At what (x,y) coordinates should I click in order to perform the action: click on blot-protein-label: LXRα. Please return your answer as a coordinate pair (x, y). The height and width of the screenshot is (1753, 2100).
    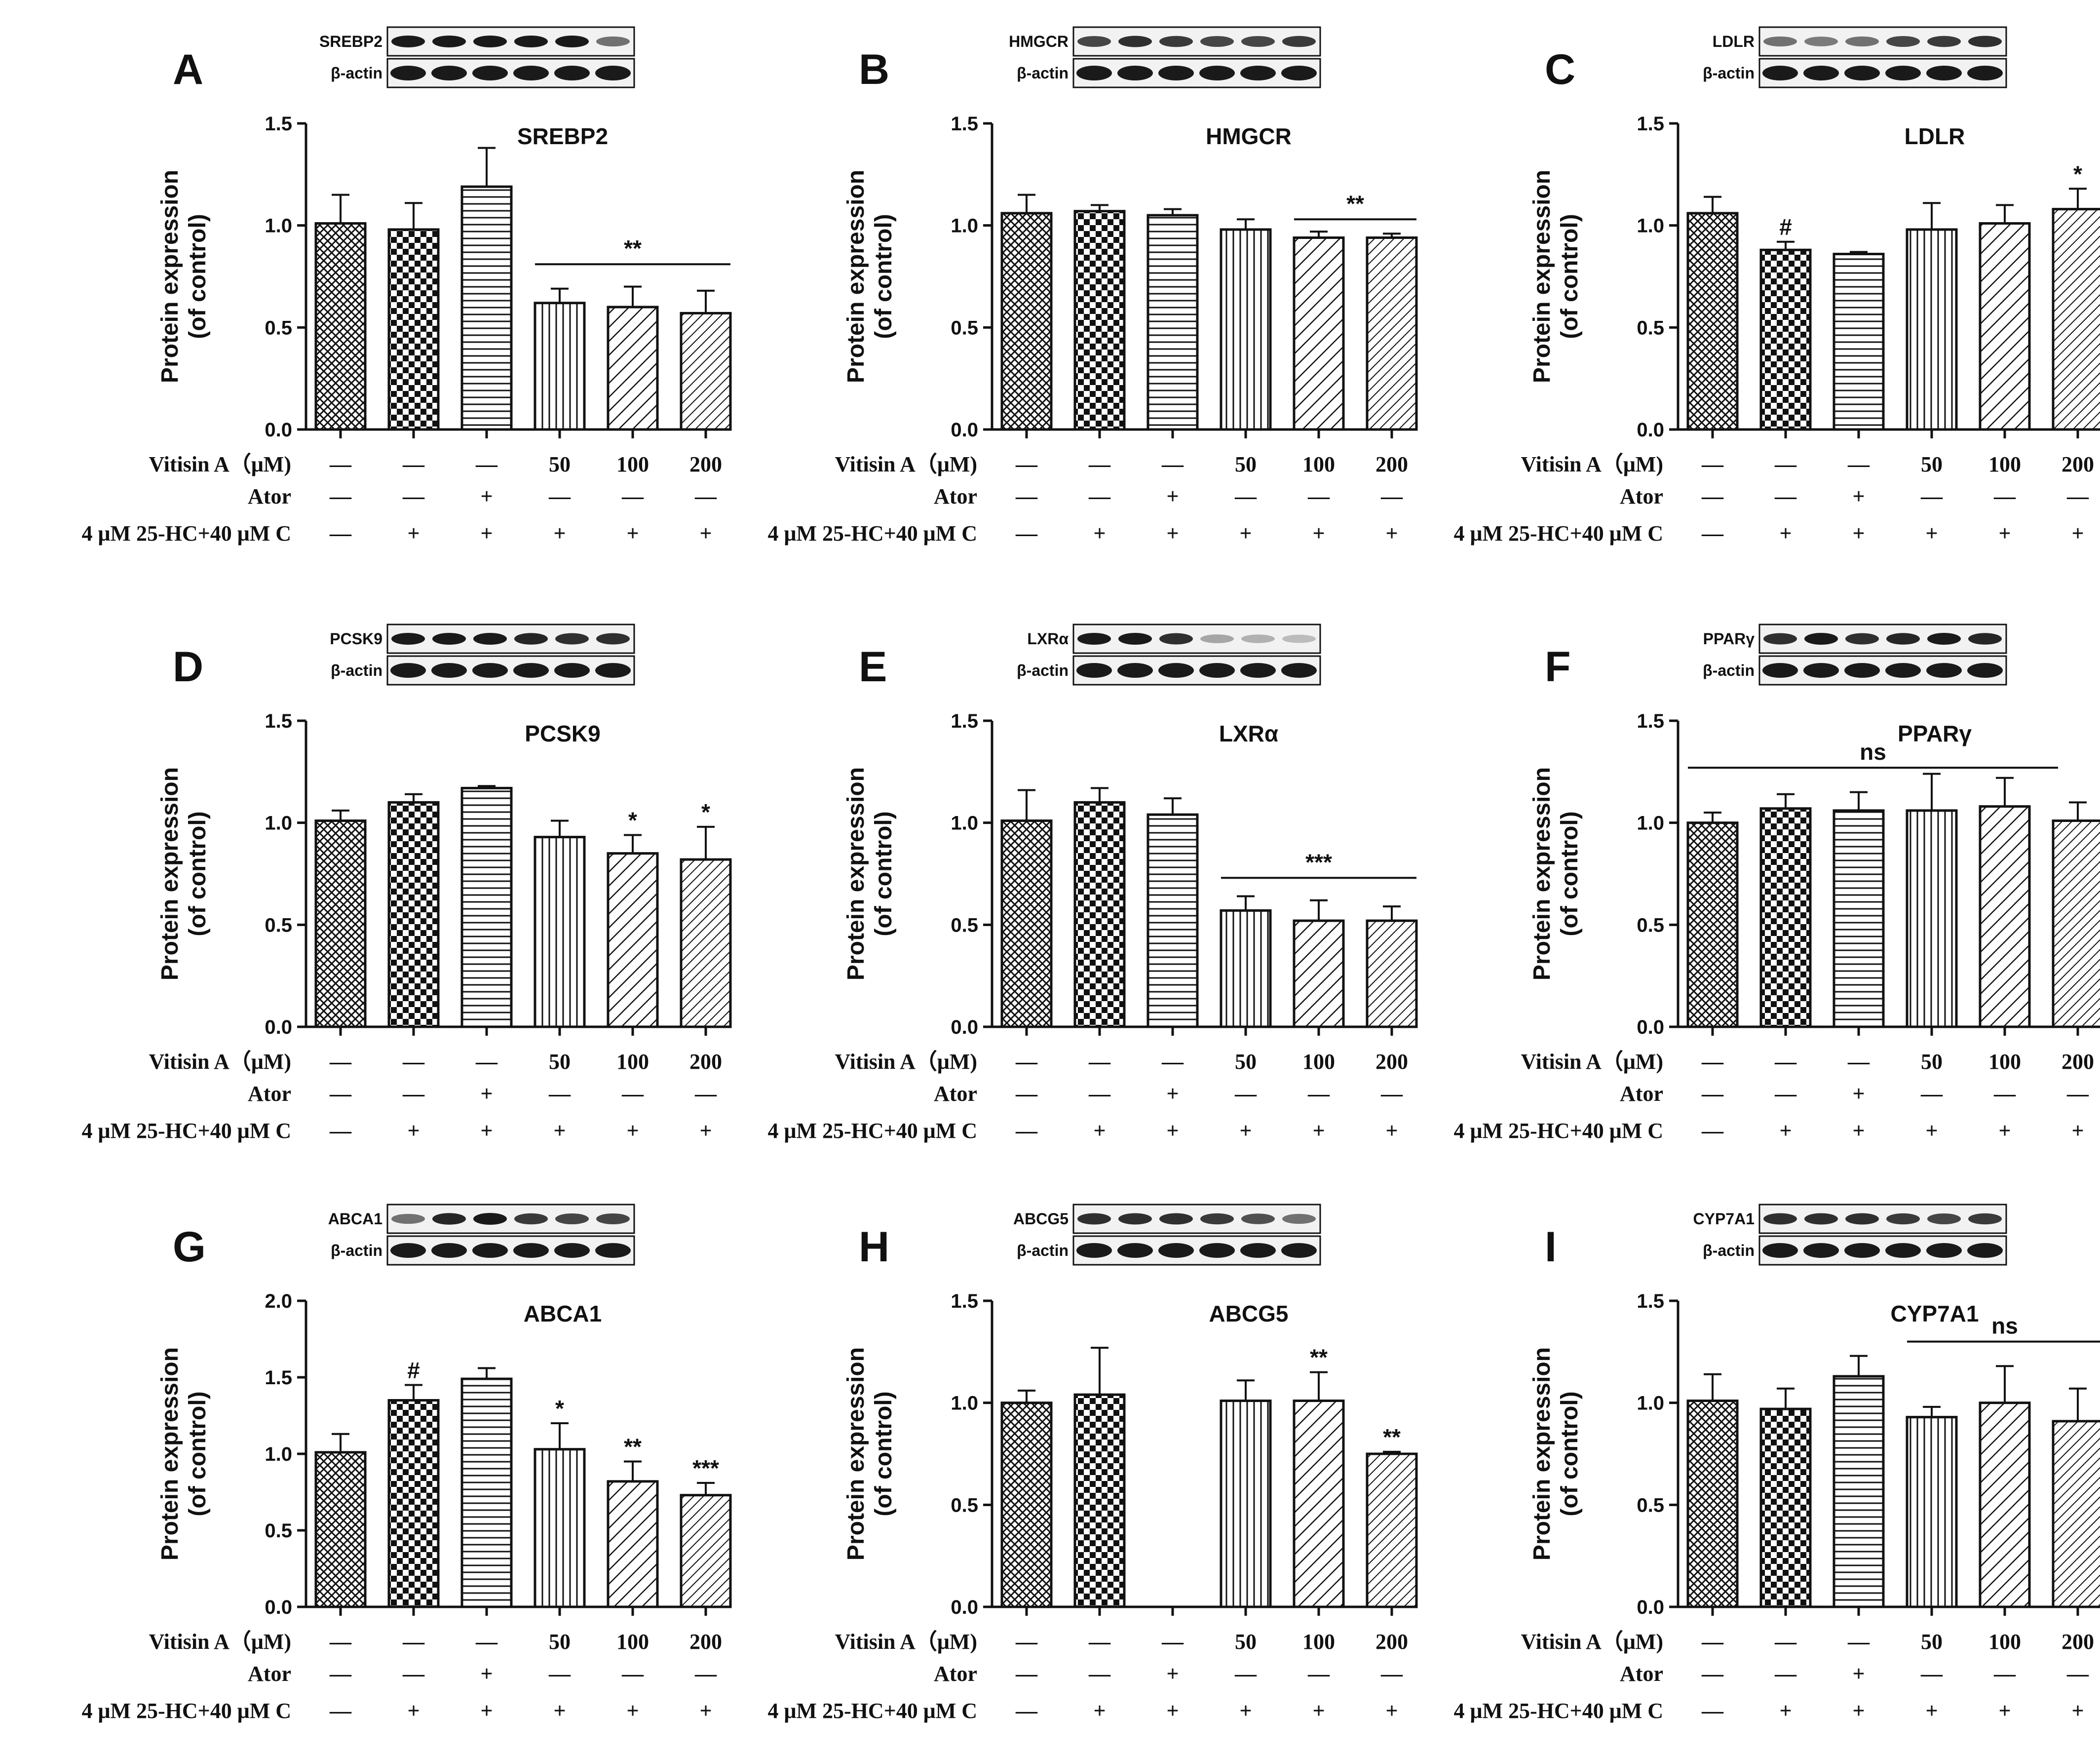
    Looking at the image, I should click on (1048, 639).